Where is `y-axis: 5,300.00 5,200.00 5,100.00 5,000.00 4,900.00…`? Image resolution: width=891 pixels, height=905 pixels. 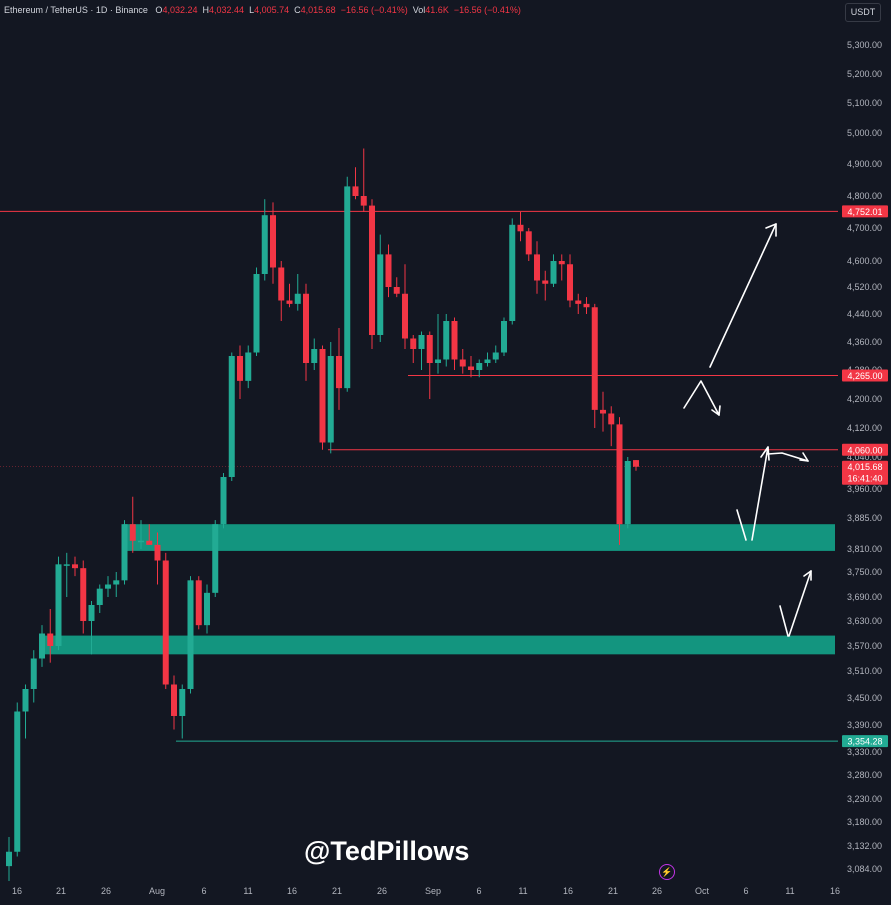 y-axis: 5,300.00 5,200.00 5,100.00 5,000.00 4,900.00… is located at coordinates (864, 457).